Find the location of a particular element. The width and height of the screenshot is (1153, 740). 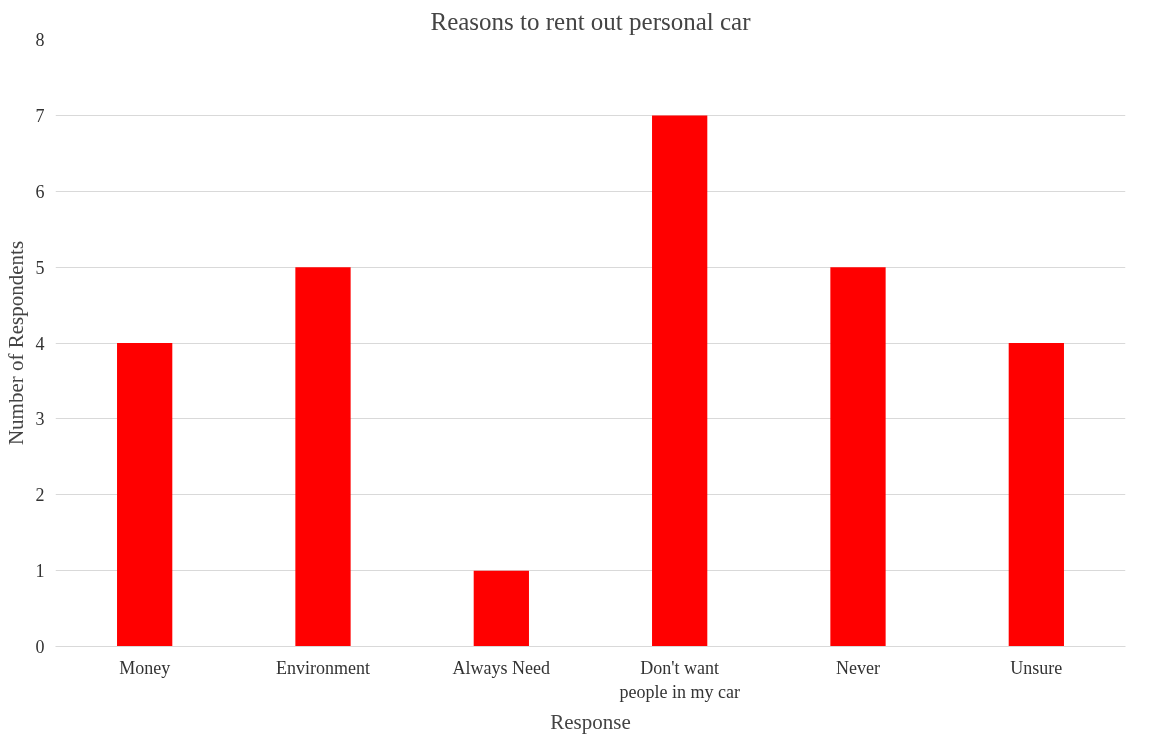

chart-title: Reasons to rent out personal car is located at coordinates (591, 21).